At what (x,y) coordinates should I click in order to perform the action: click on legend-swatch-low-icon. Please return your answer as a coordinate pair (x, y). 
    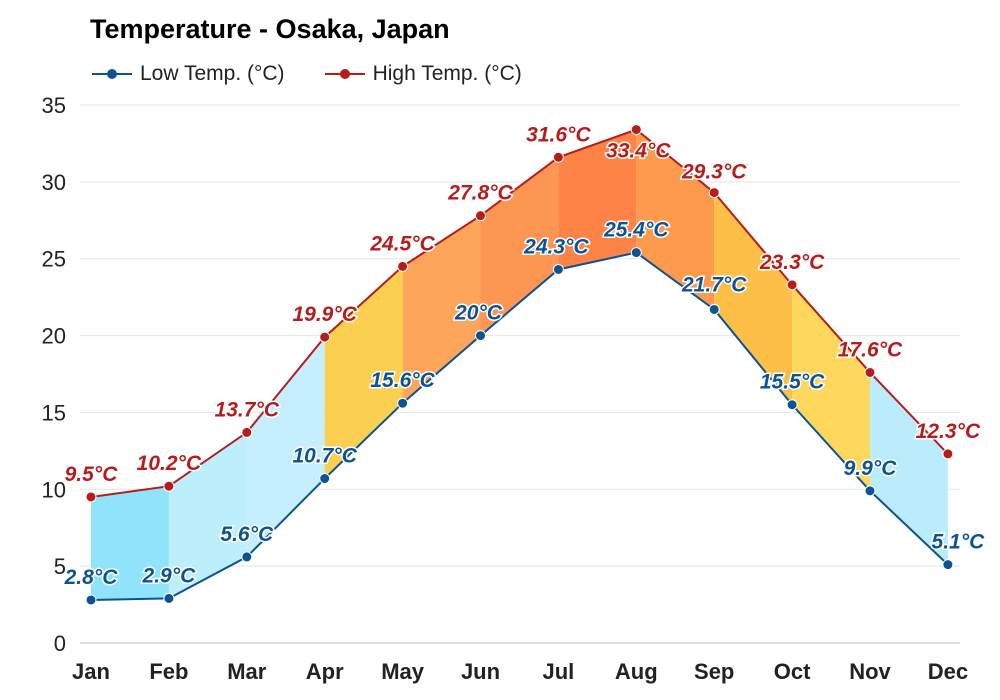
    Looking at the image, I should click on (112, 74).